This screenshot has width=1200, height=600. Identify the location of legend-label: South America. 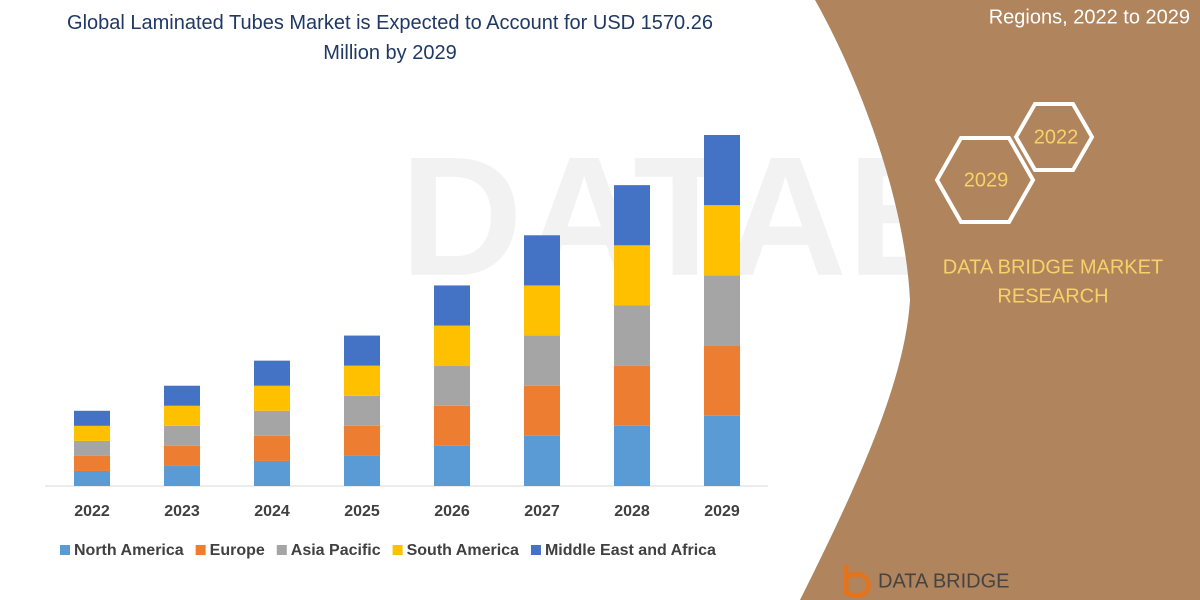
(463, 550).